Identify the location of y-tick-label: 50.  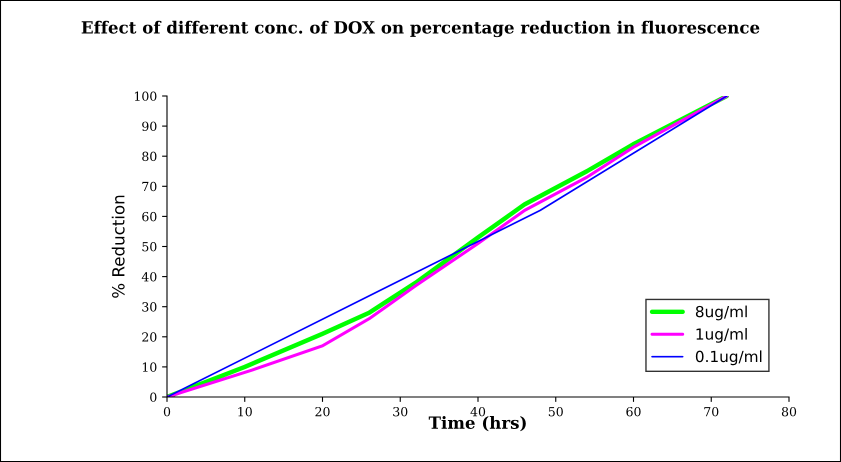
(149, 247).